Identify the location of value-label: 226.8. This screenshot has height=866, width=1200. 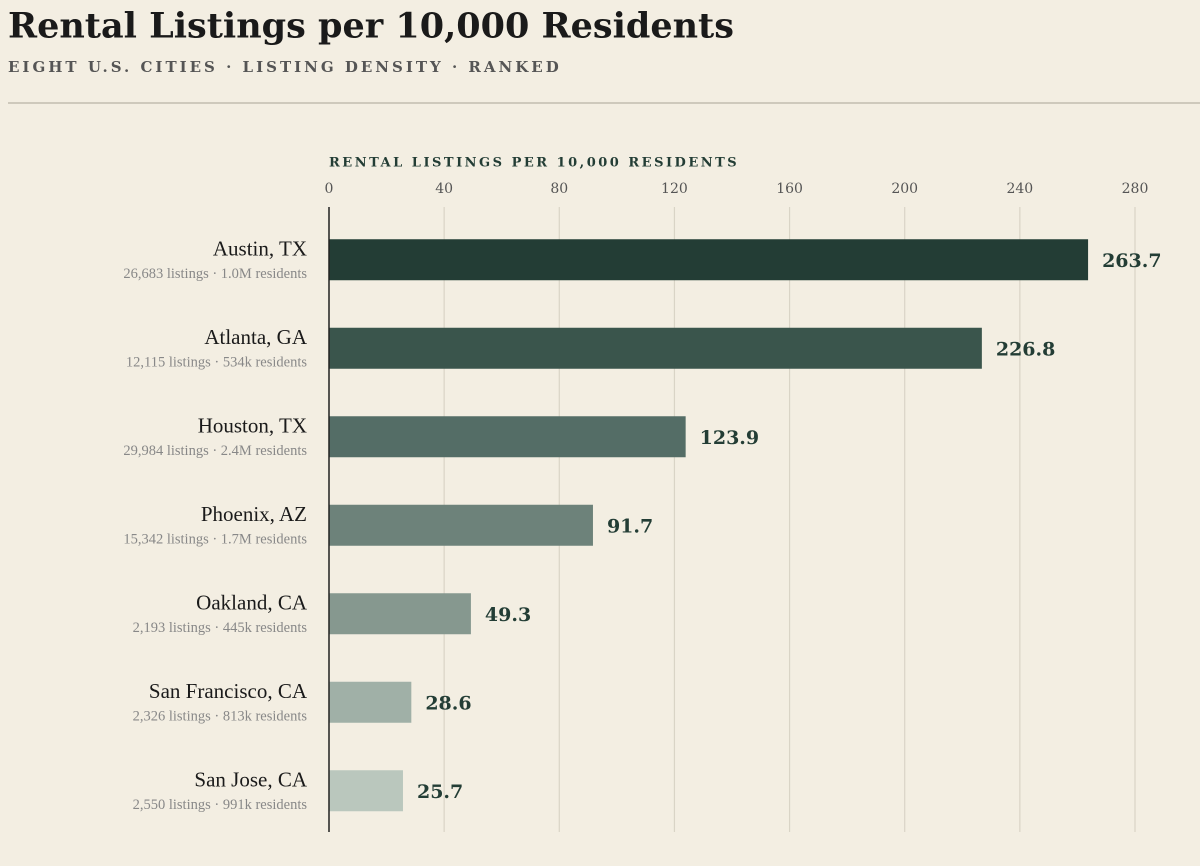
(1026, 349).